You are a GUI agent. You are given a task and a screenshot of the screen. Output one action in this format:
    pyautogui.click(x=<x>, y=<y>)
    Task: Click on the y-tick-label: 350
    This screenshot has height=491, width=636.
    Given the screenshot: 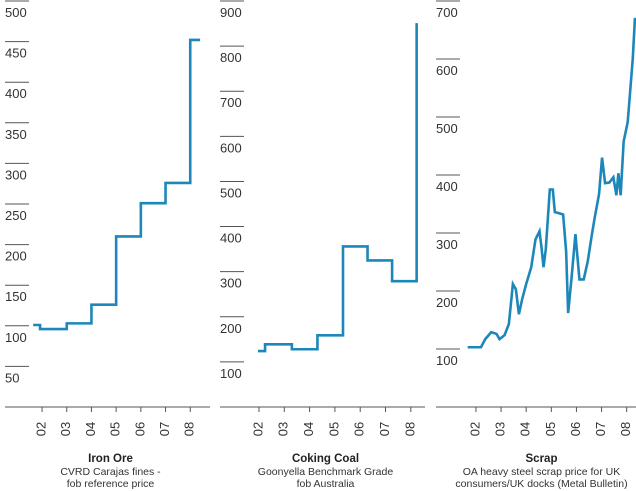 What is the action you would take?
    pyautogui.click(x=16, y=134)
    